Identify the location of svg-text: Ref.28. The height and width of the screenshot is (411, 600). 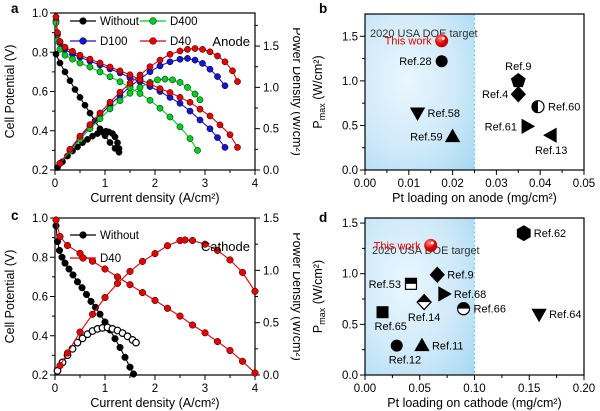
(415, 62).